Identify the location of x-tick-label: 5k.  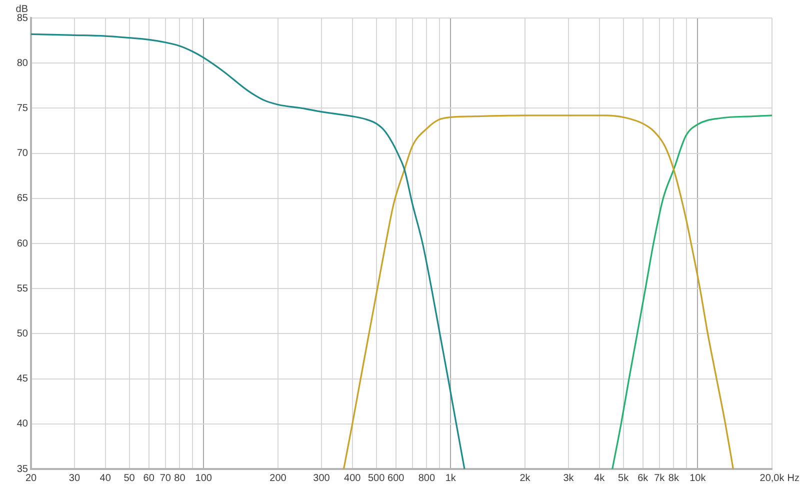
(624, 478).